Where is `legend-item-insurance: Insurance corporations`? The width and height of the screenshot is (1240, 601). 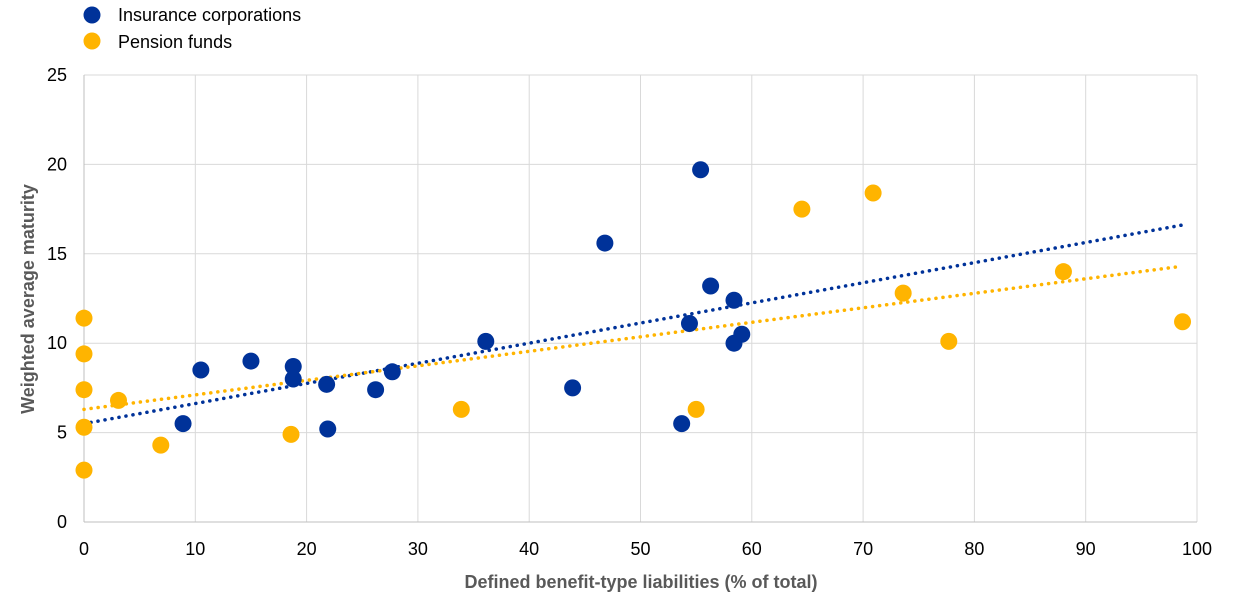
legend-item-insurance: Insurance corporations is located at coordinates (192, 15).